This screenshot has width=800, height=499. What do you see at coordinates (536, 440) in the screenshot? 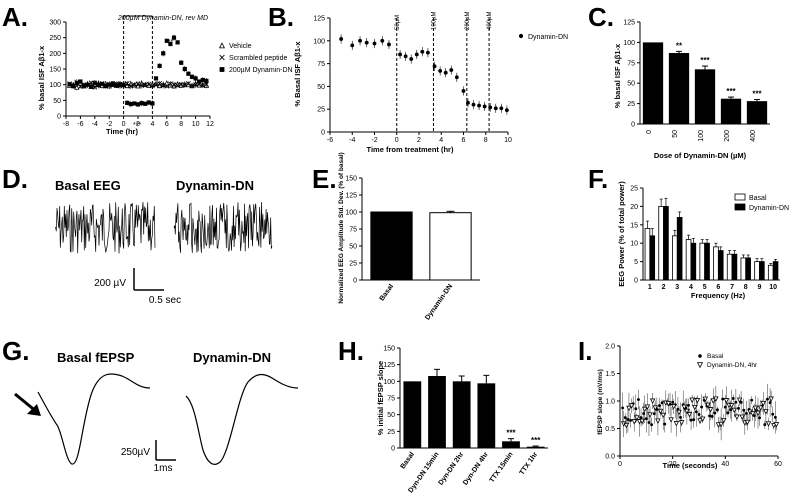
I see `panel-h-star: ***` at bounding box center [536, 440].